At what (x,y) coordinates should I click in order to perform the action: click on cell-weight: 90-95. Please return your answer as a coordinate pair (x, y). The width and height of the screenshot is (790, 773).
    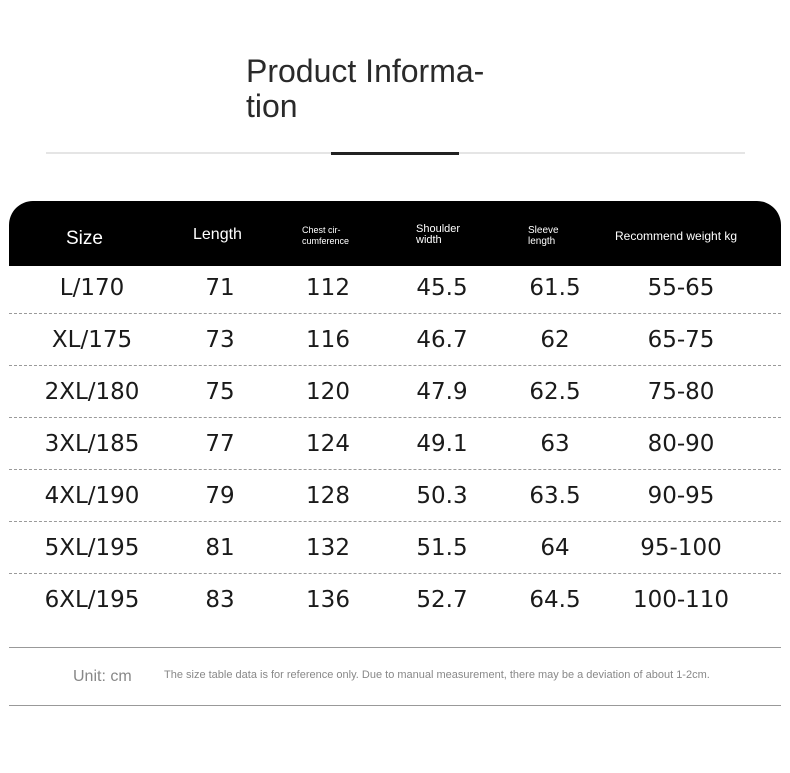
    Looking at the image, I should click on (681, 496).